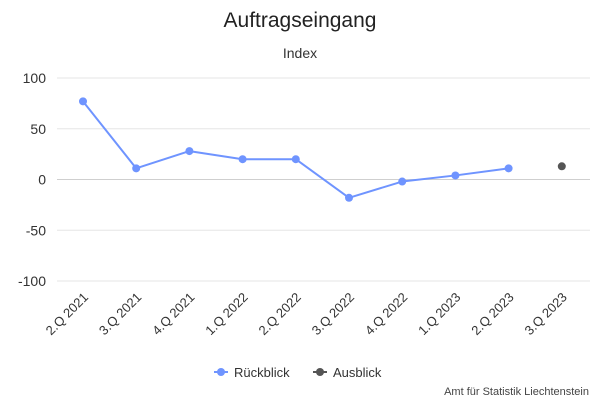  What do you see at coordinates (226, 314) in the screenshot?
I see `x-tick-label: 1.Q 2022` at bounding box center [226, 314].